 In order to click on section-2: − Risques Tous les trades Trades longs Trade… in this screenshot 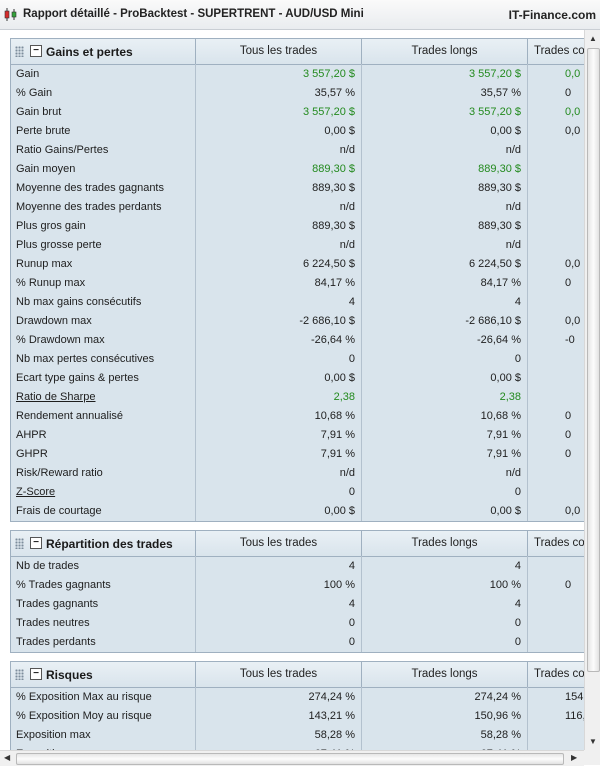, I will do `click(297, 705)`.